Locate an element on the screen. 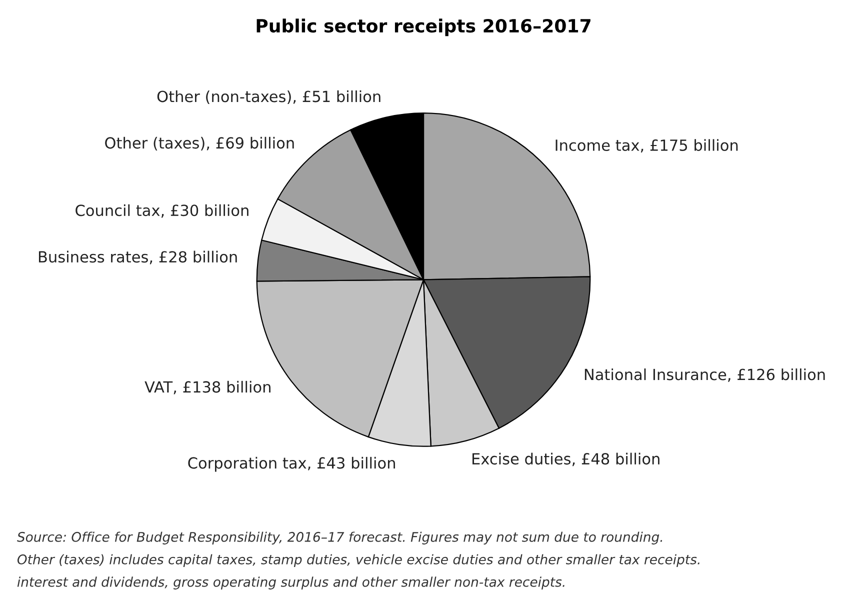  slice-label: Other (non-taxes), £51 billion is located at coordinates (268, 97).